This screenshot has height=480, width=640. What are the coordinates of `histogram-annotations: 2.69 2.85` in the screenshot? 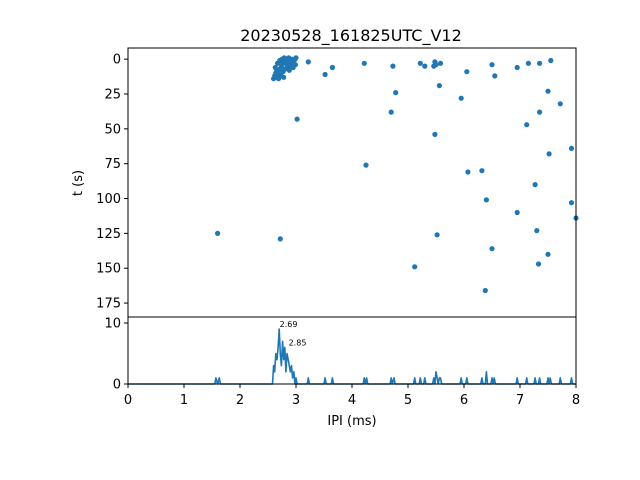 It's located at (293, 333).